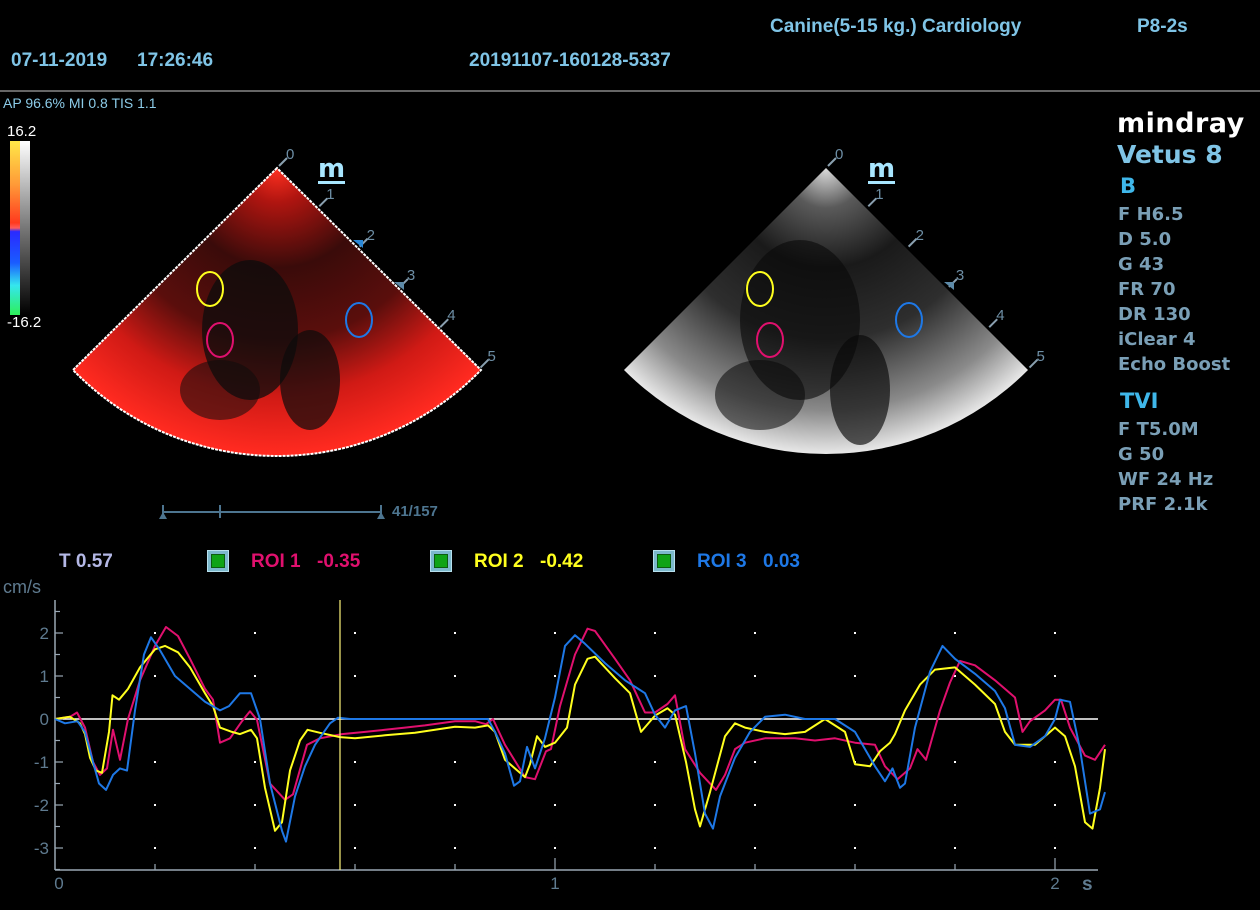 This screenshot has width=1260, height=910. I want to click on y-tick-label: -2, so click(41, 805).